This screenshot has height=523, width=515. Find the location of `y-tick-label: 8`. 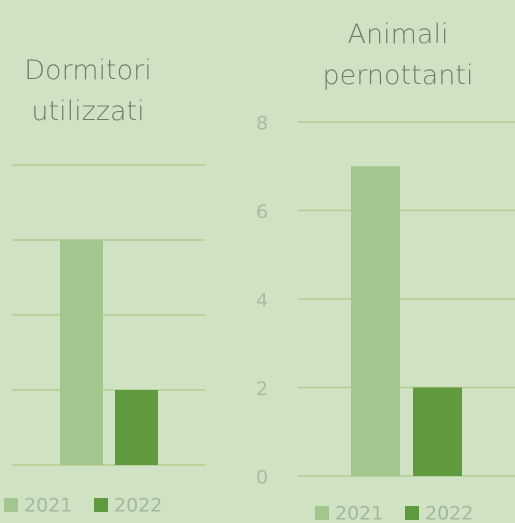

y-tick-label: 8 is located at coordinates (262, 124).